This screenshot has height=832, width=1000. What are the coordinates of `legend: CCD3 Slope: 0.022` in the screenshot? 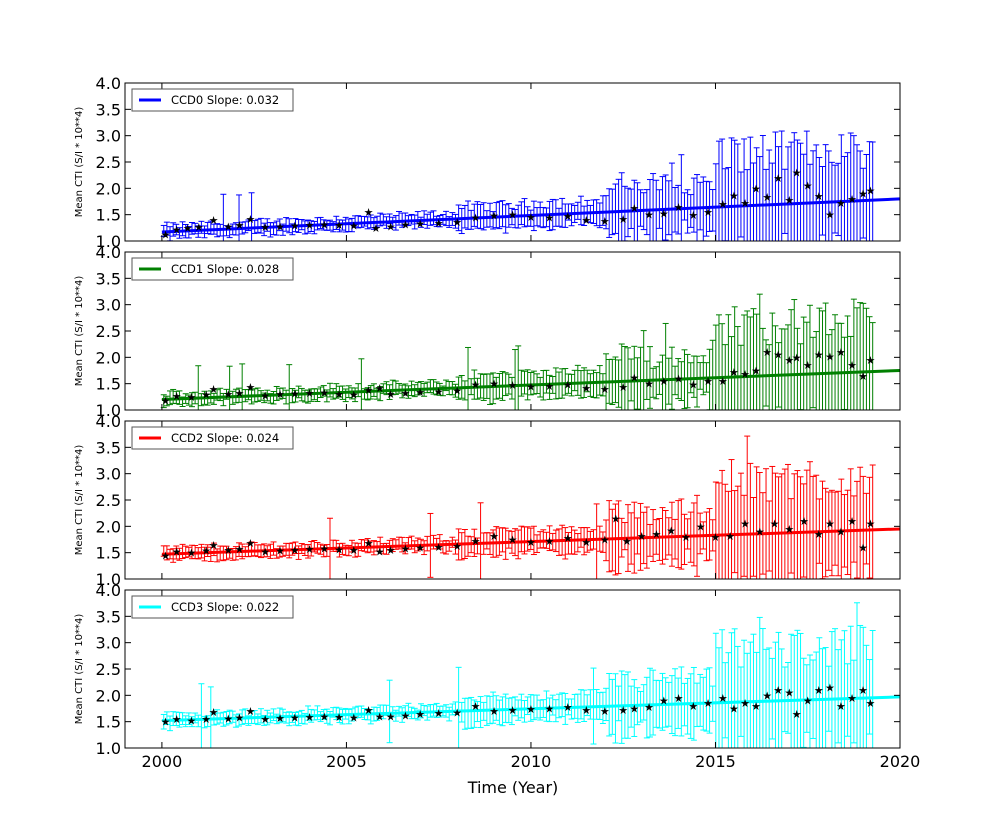 It's located at (212, 607).